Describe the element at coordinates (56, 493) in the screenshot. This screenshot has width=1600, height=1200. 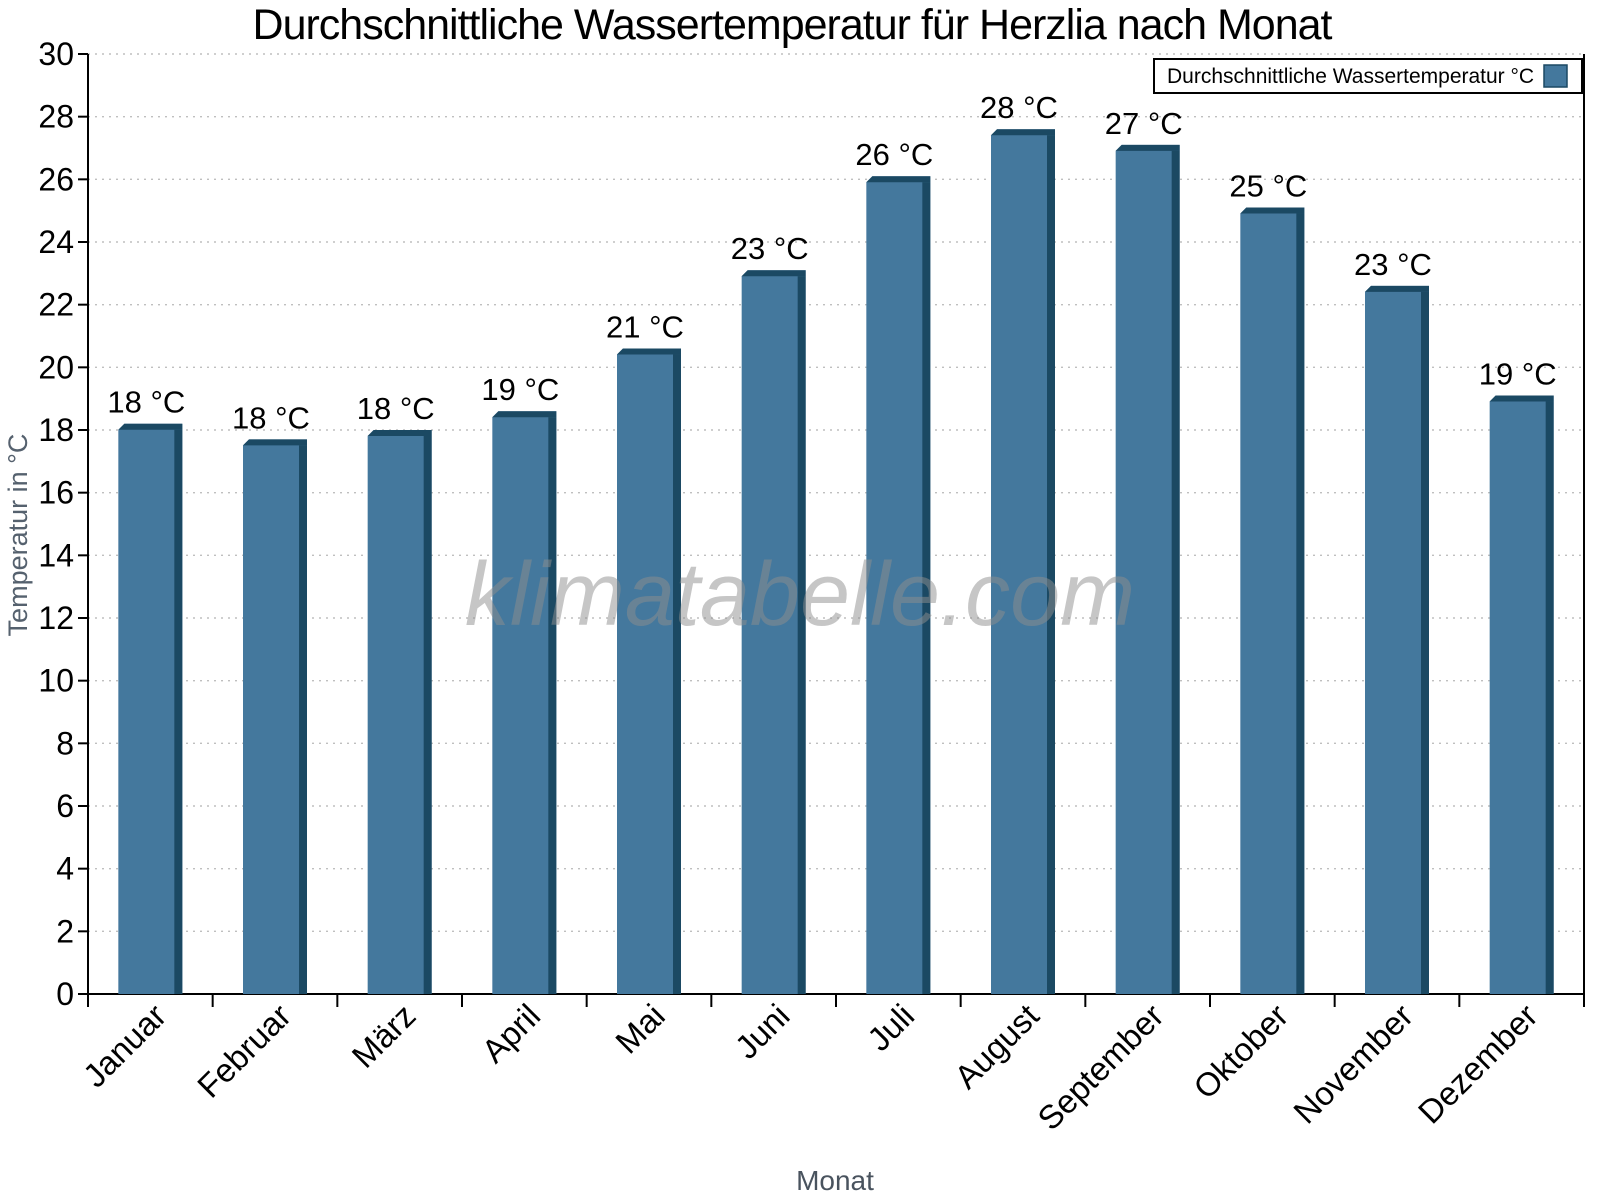
I see `y-tick-label: 16` at that location.